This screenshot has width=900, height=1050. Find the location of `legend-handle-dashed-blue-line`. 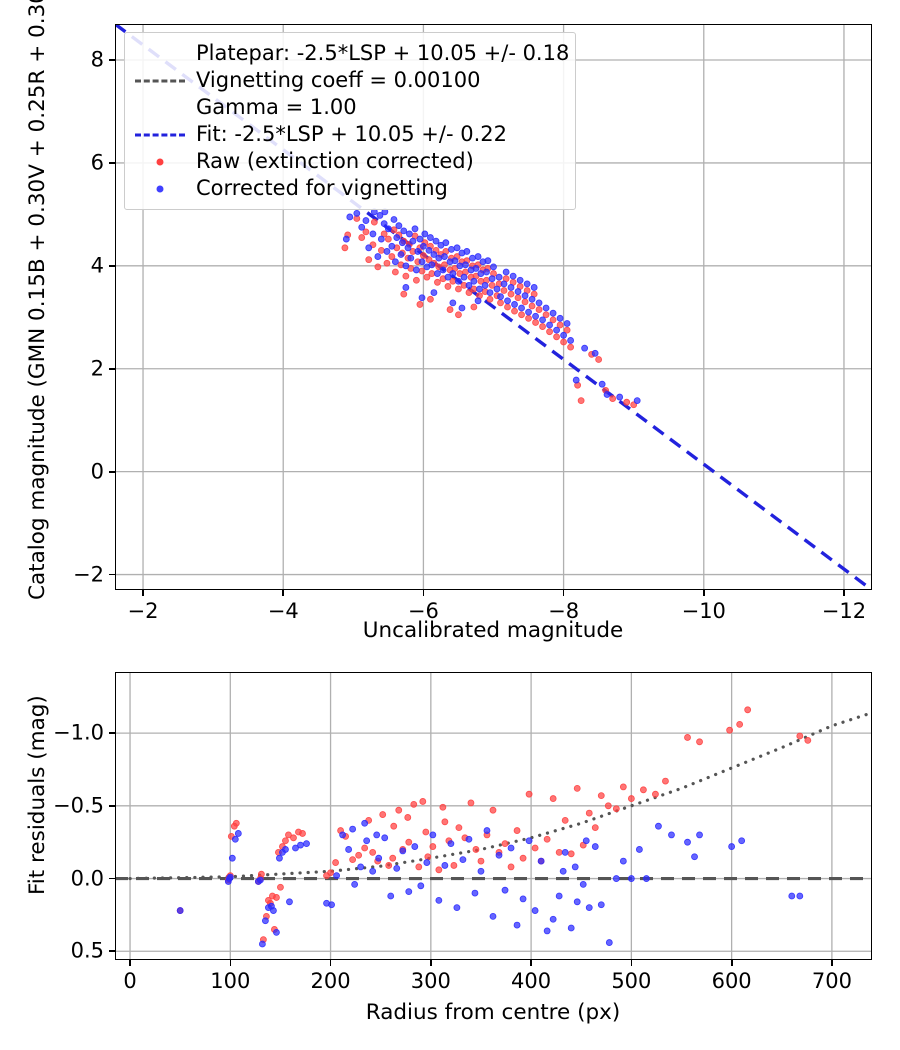

legend-handle-dashed-blue-line is located at coordinates (160, 135).